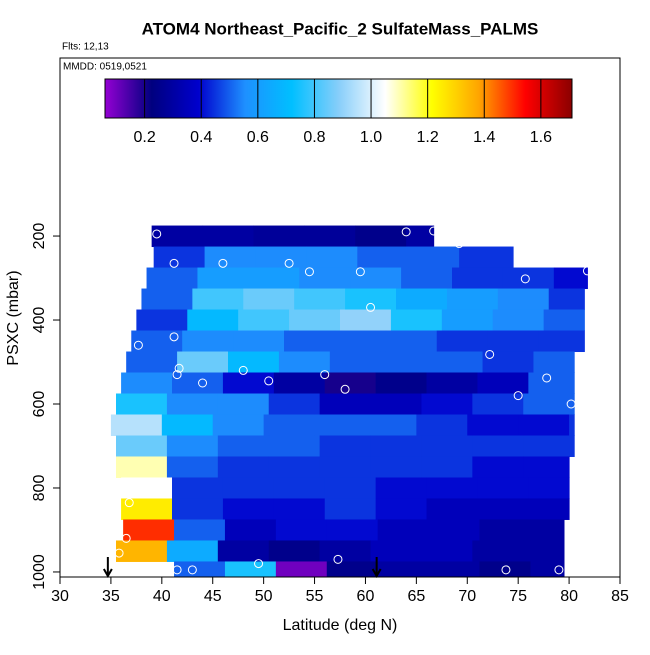  What do you see at coordinates (338, 98) in the screenshot?
I see `colorbar` at bounding box center [338, 98].